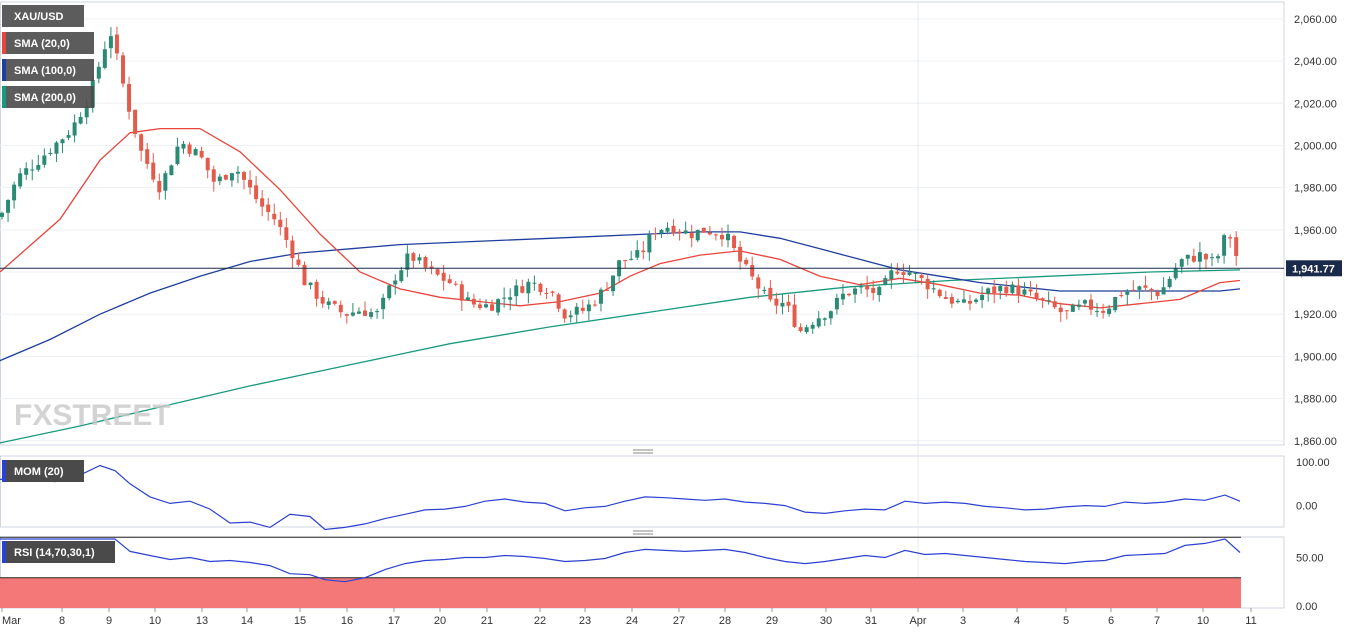  I want to click on x-tick-label: 20, so click(440, 621).